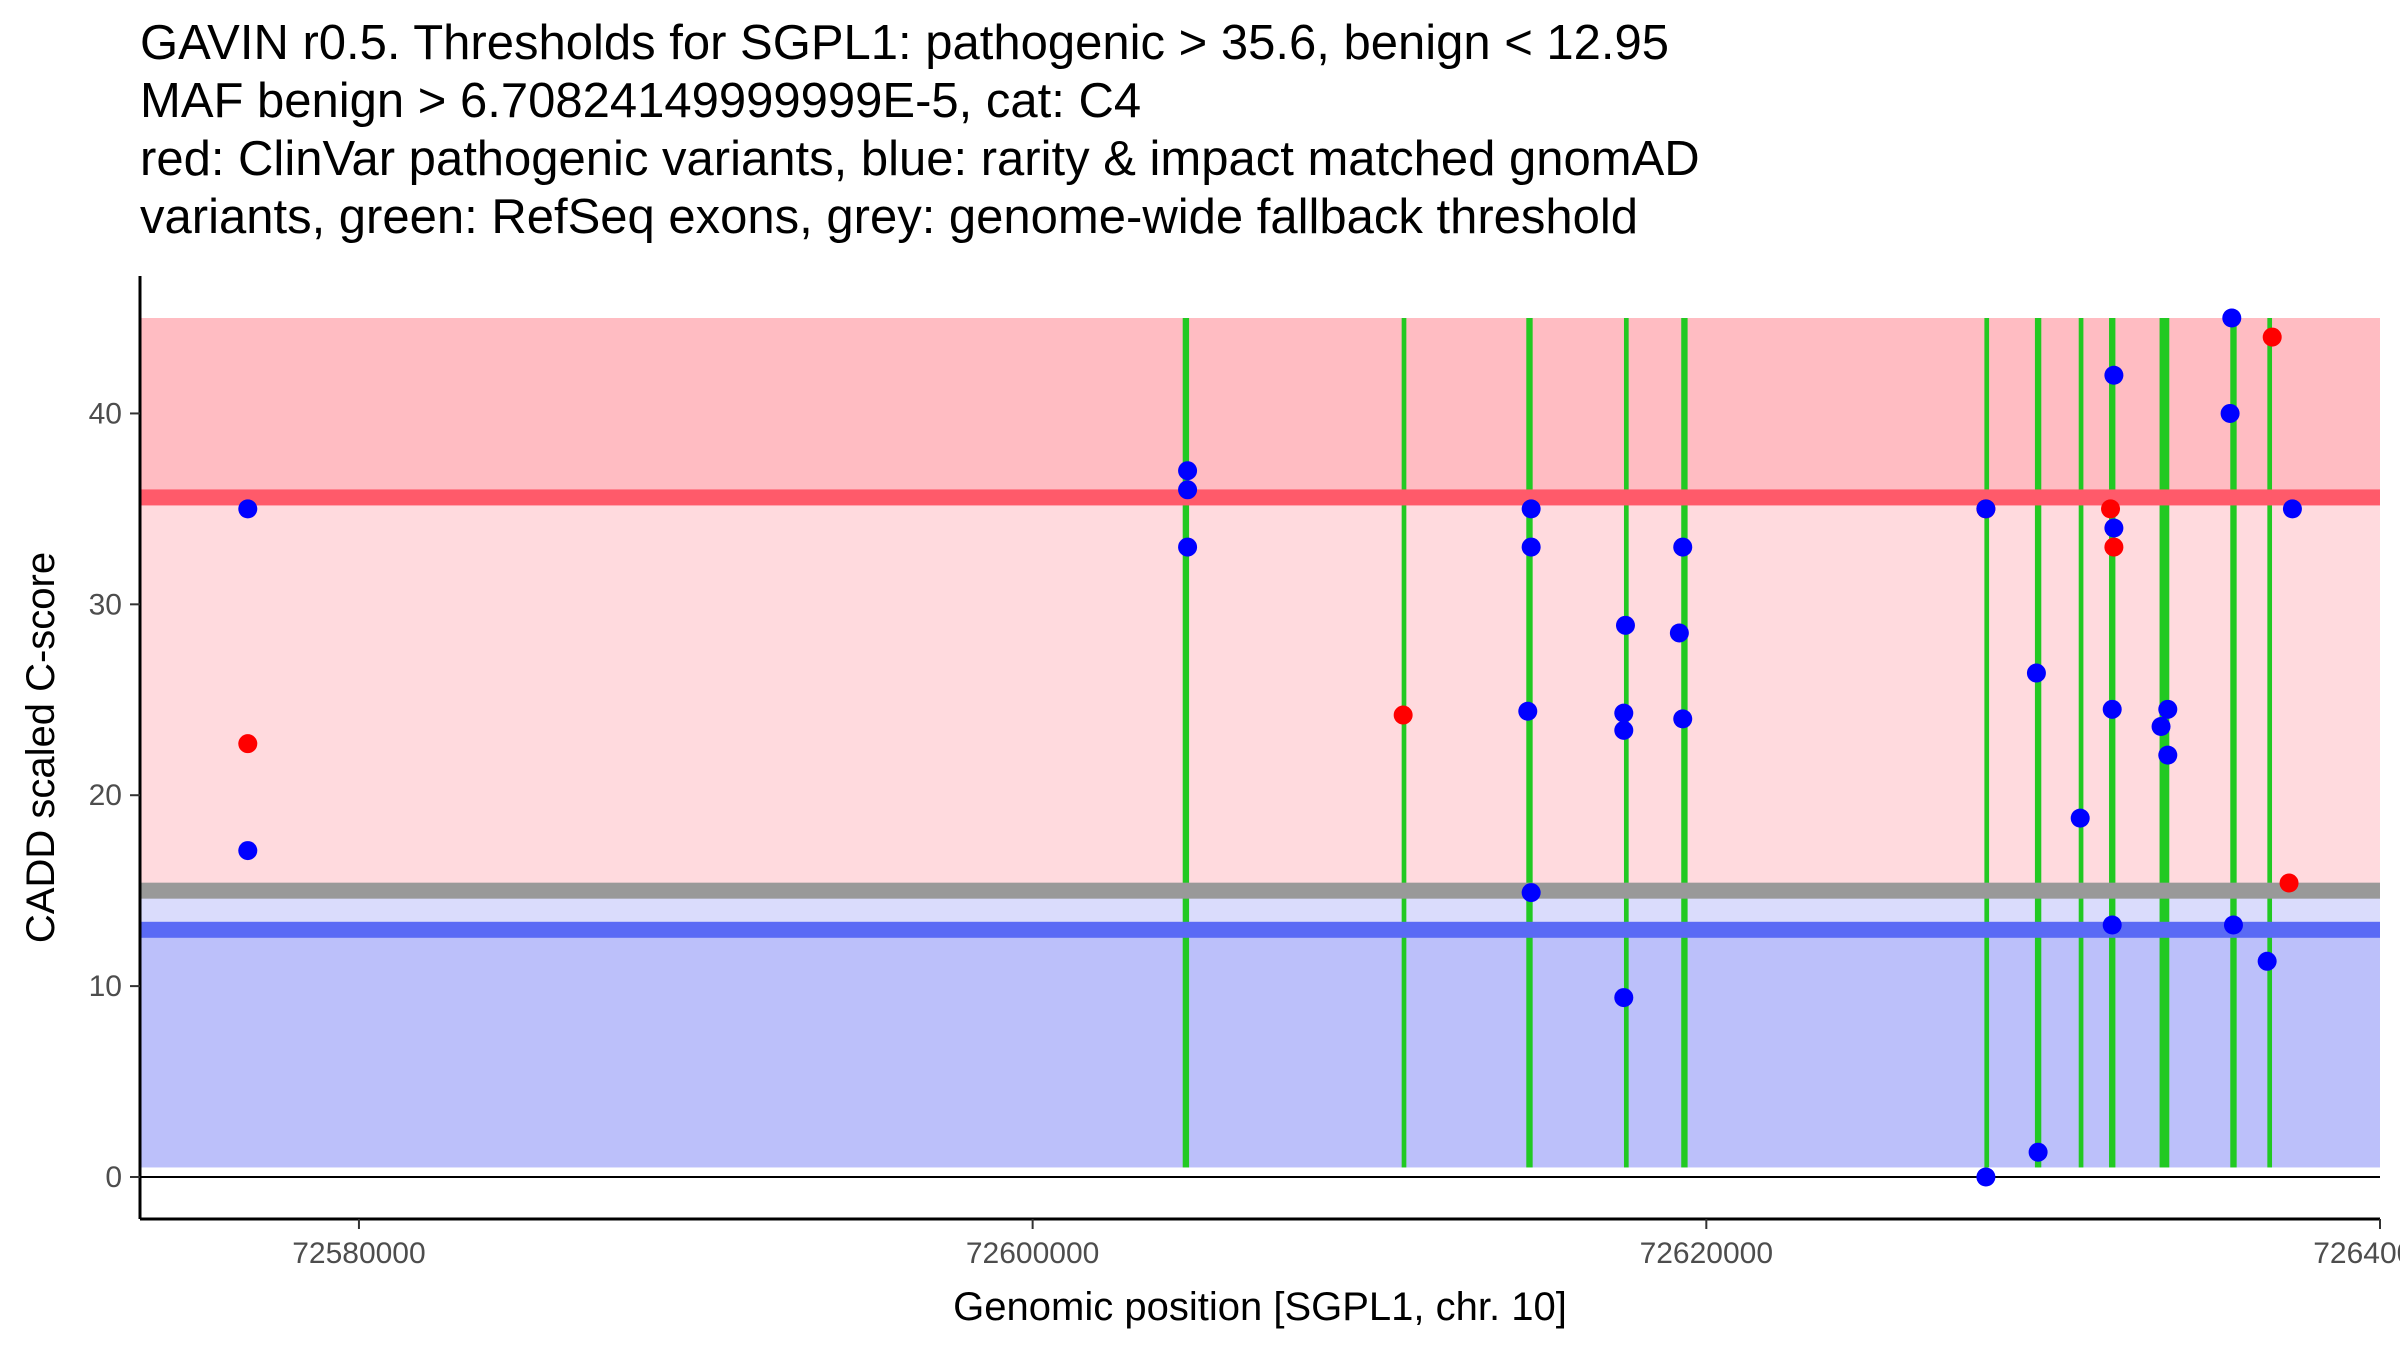  Describe the element at coordinates (105, 413) in the screenshot. I see `y-tick-label: 40` at that location.